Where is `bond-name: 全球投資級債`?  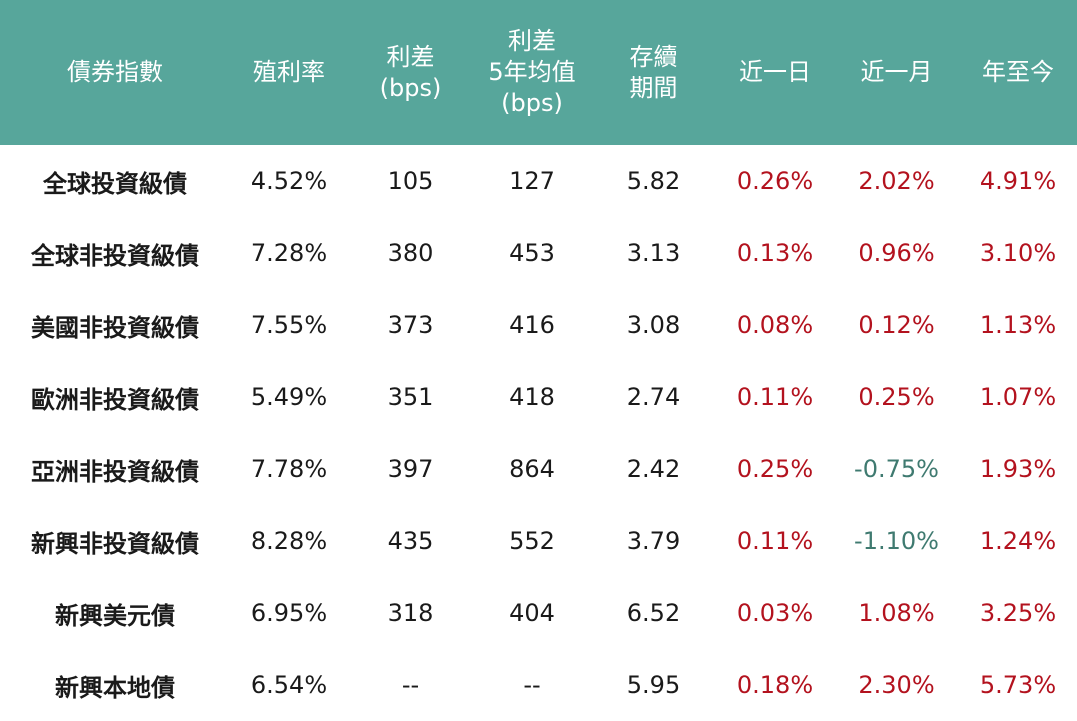
bond-name: 全球投資級債 is located at coordinates (115, 183).